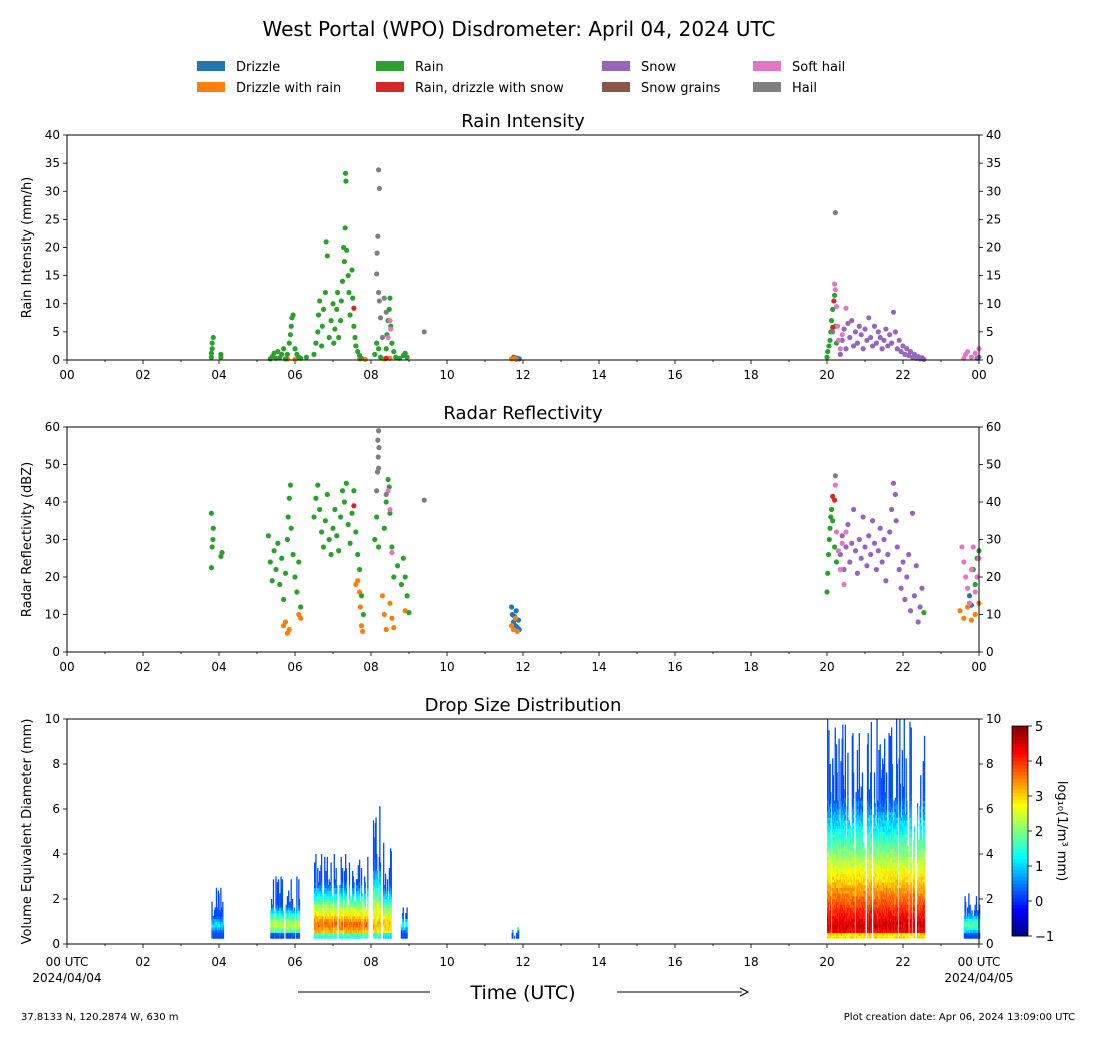 This screenshot has width=1095, height=1042. I want to click on x-tick-label: 22, so click(902, 962).